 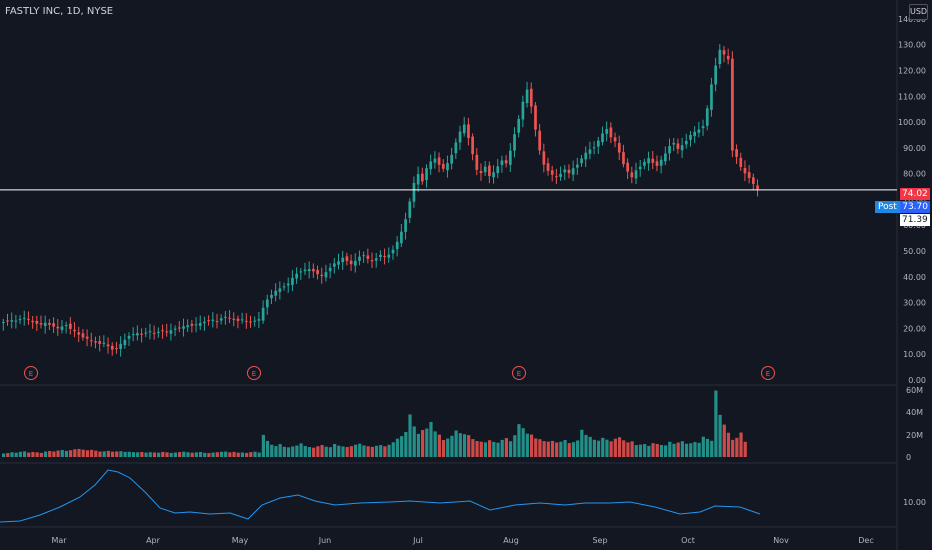 I want to click on indicator-tick-label: 10.00, so click(x=914, y=502).